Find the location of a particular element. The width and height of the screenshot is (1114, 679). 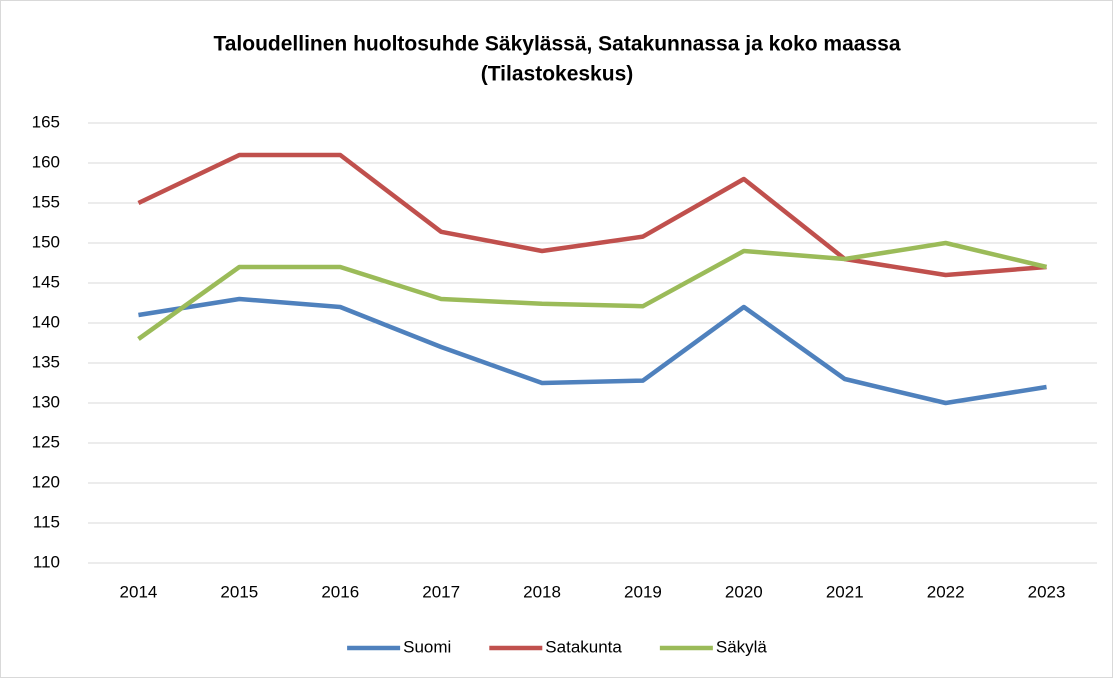

y-tick-label: 165 is located at coordinates (46, 121).